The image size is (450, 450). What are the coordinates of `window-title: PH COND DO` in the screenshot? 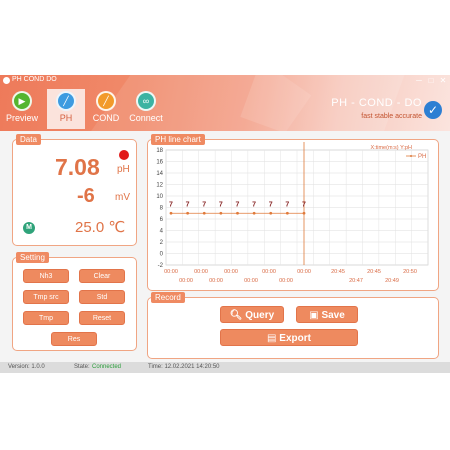 It's located at (34, 79).